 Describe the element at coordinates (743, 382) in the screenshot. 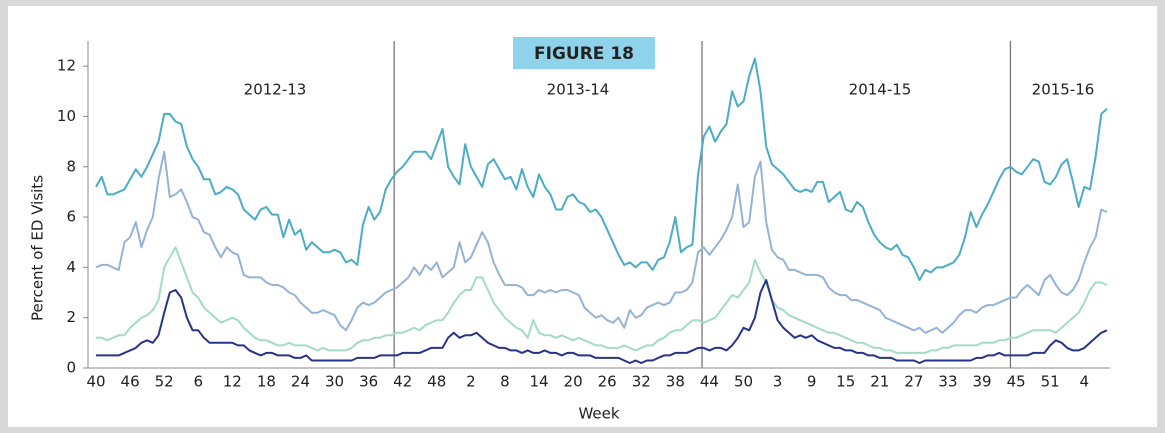

I see `x-tick-label: 50` at that location.